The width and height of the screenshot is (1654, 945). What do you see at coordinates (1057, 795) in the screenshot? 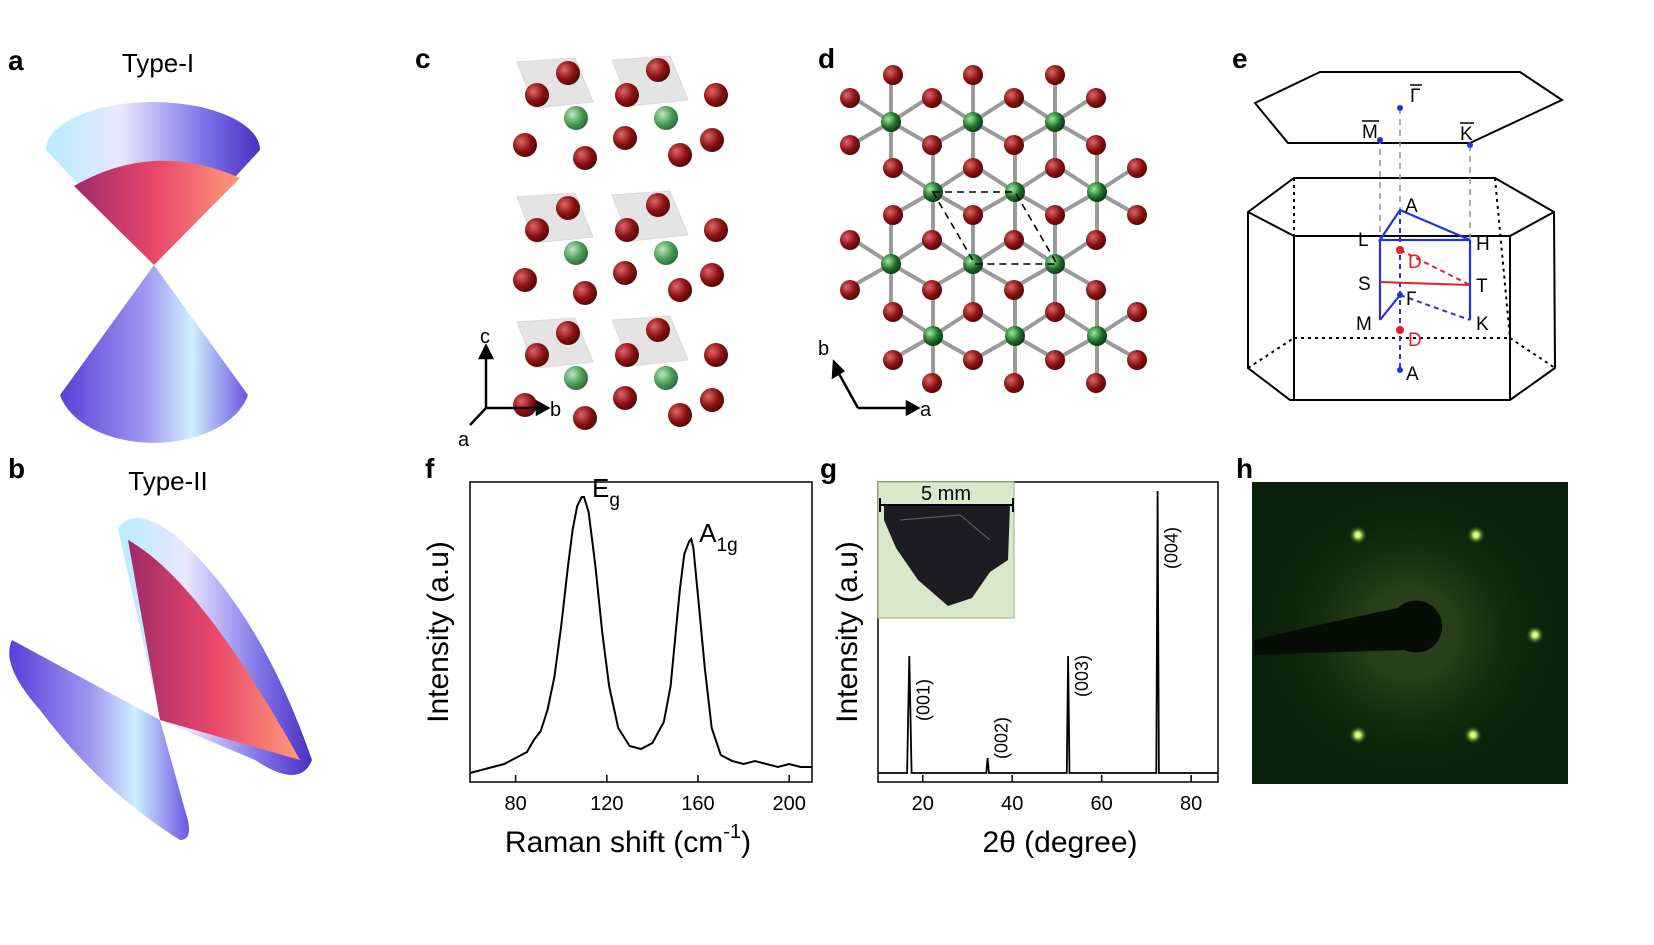
I see `xrd-x-ticks: 20 40 60 80` at bounding box center [1057, 795].